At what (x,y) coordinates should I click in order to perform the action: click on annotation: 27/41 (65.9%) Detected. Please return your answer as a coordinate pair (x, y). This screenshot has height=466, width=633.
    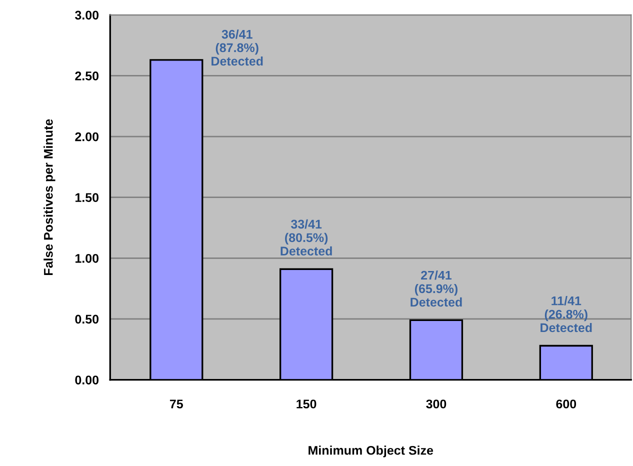
    Looking at the image, I should click on (436, 288).